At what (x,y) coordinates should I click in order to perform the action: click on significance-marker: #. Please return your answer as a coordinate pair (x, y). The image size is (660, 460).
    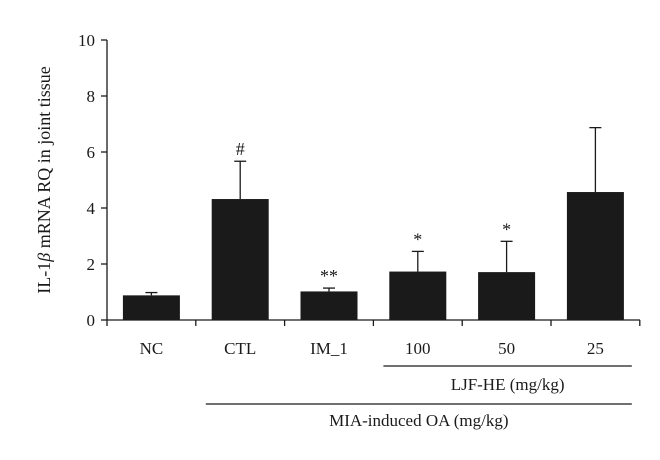
    Looking at the image, I should click on (240, 149).